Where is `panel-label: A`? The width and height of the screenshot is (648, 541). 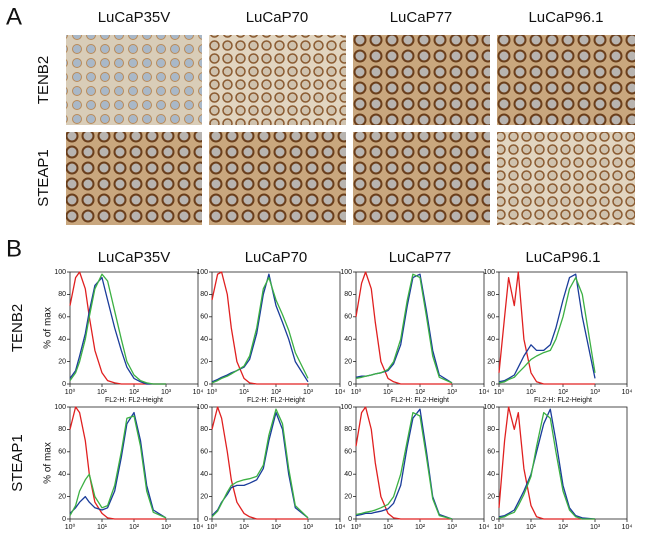
panel-label: A is located at coordinates (14, 16).